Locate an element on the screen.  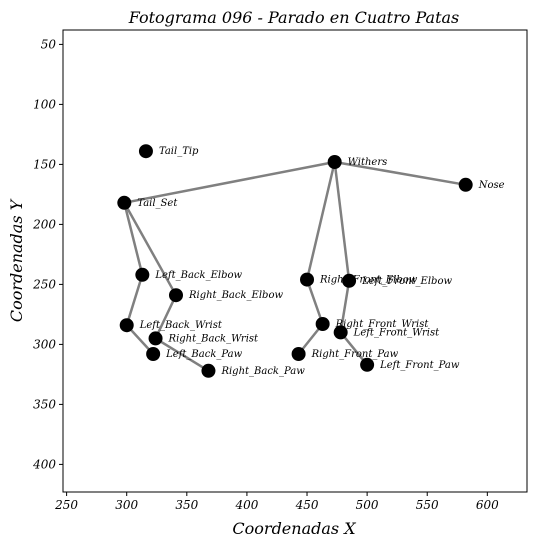
keypoint-label: Right_Back_Elbow is located at coordinates (235, 295).